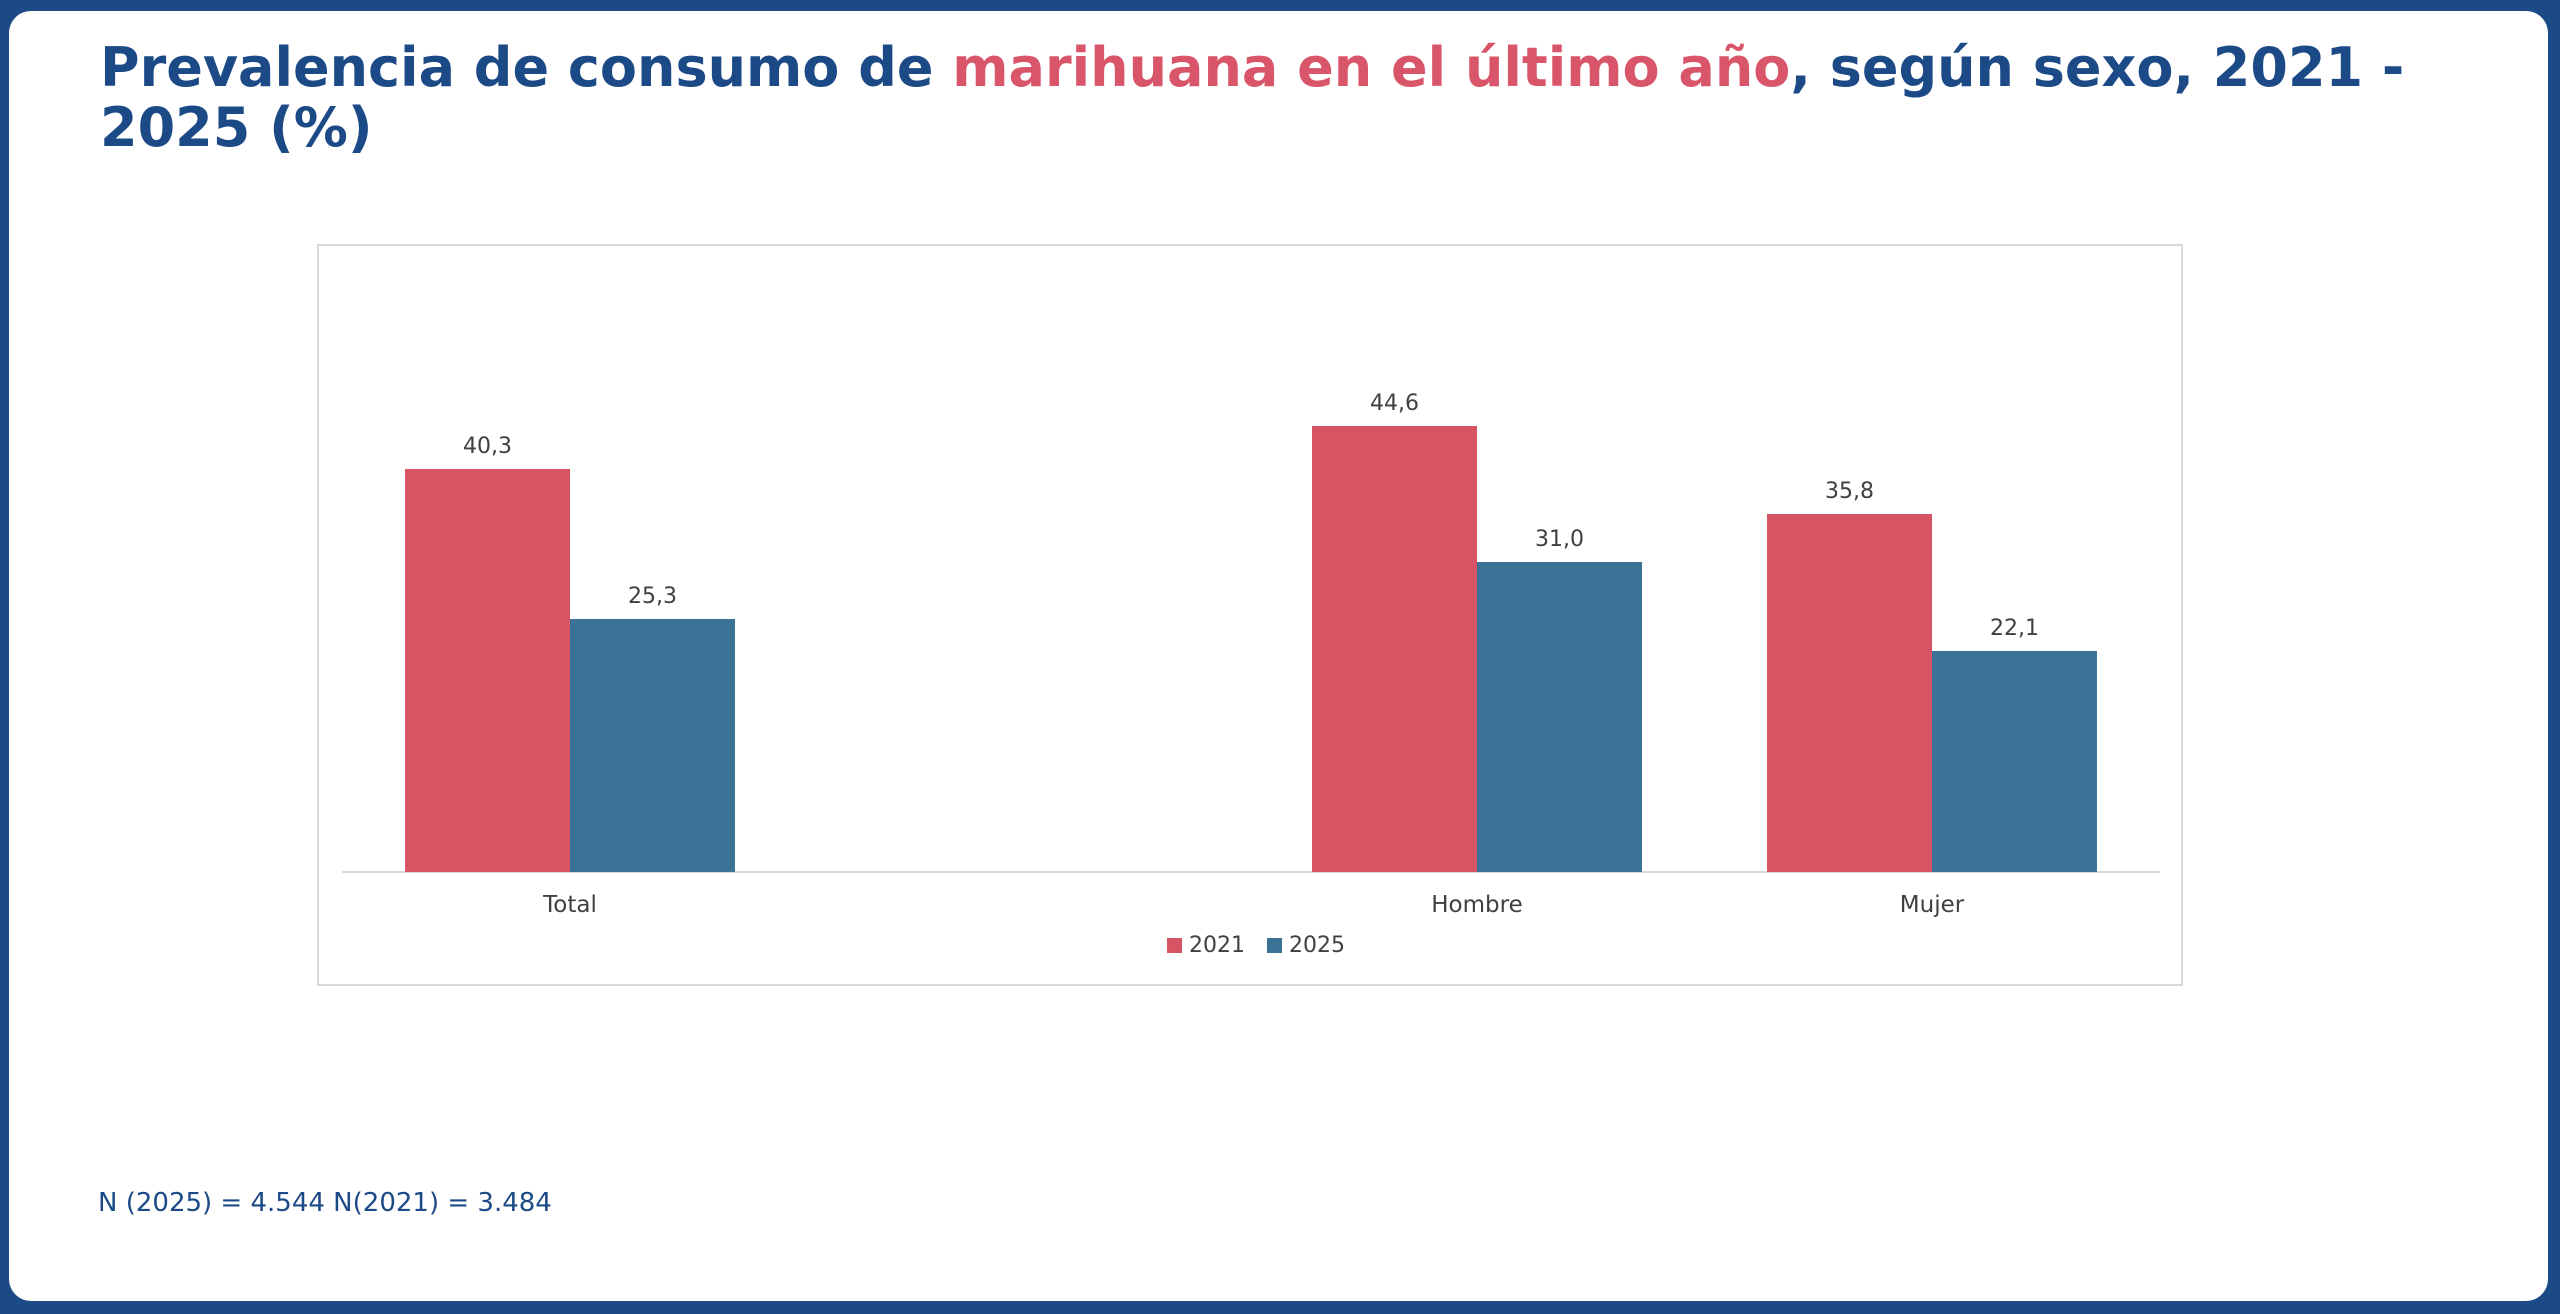  What do you see at coordinates (487, 670) in the screenshot?
I see `bar-2021-total` at bounding box center [487, 670].